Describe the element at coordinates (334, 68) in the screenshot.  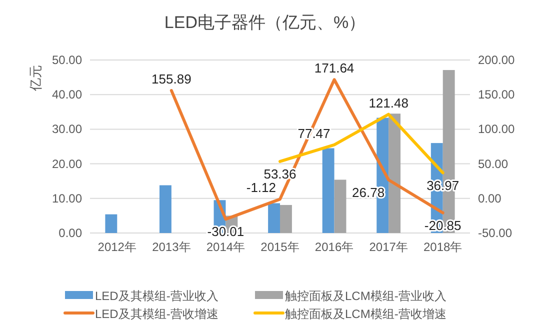
I see `data-label: 171.64` at that location.